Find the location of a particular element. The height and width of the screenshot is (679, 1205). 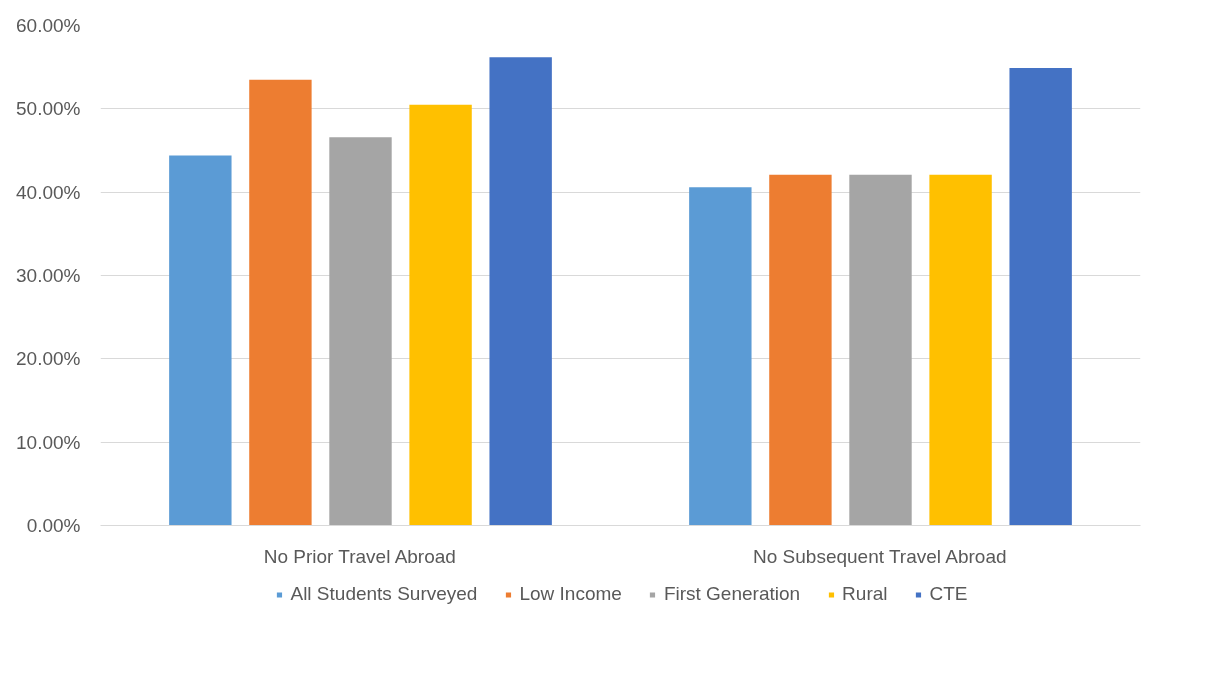

legend-label: First Generation is located at coordinates (732, 594).